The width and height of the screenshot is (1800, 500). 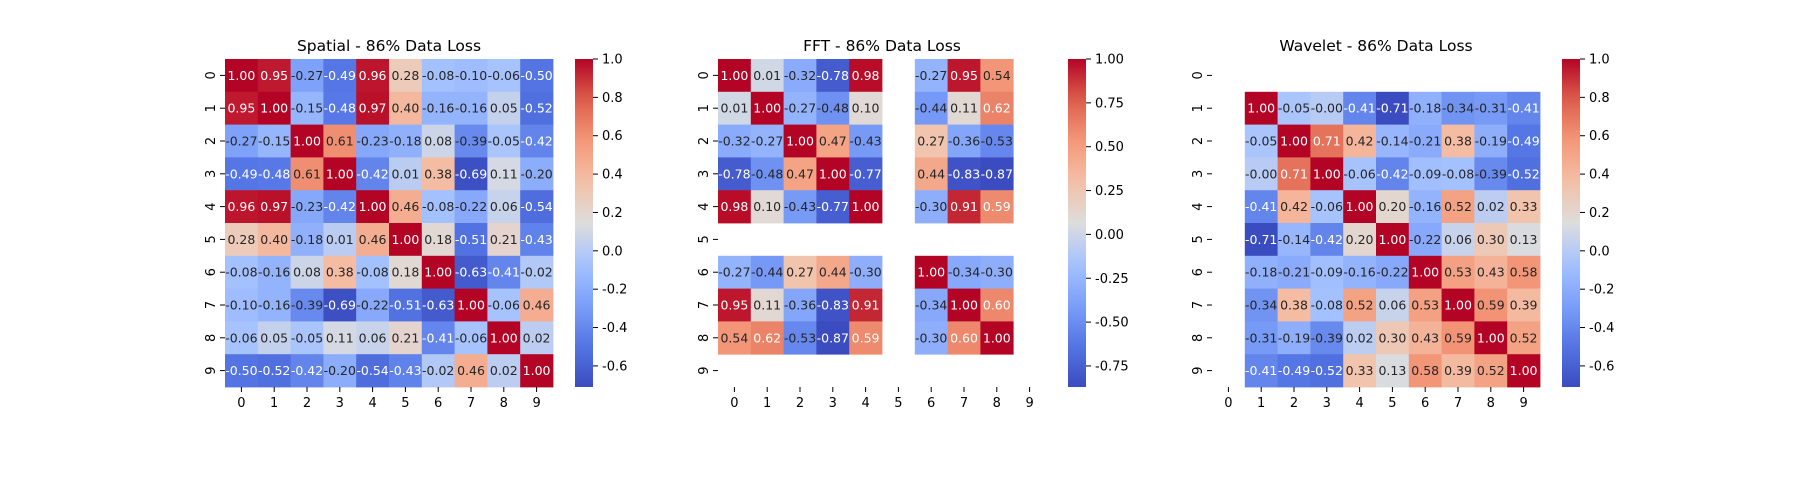 I want to click on cell-value-label: 0.53, so click(x=1425, y=305).